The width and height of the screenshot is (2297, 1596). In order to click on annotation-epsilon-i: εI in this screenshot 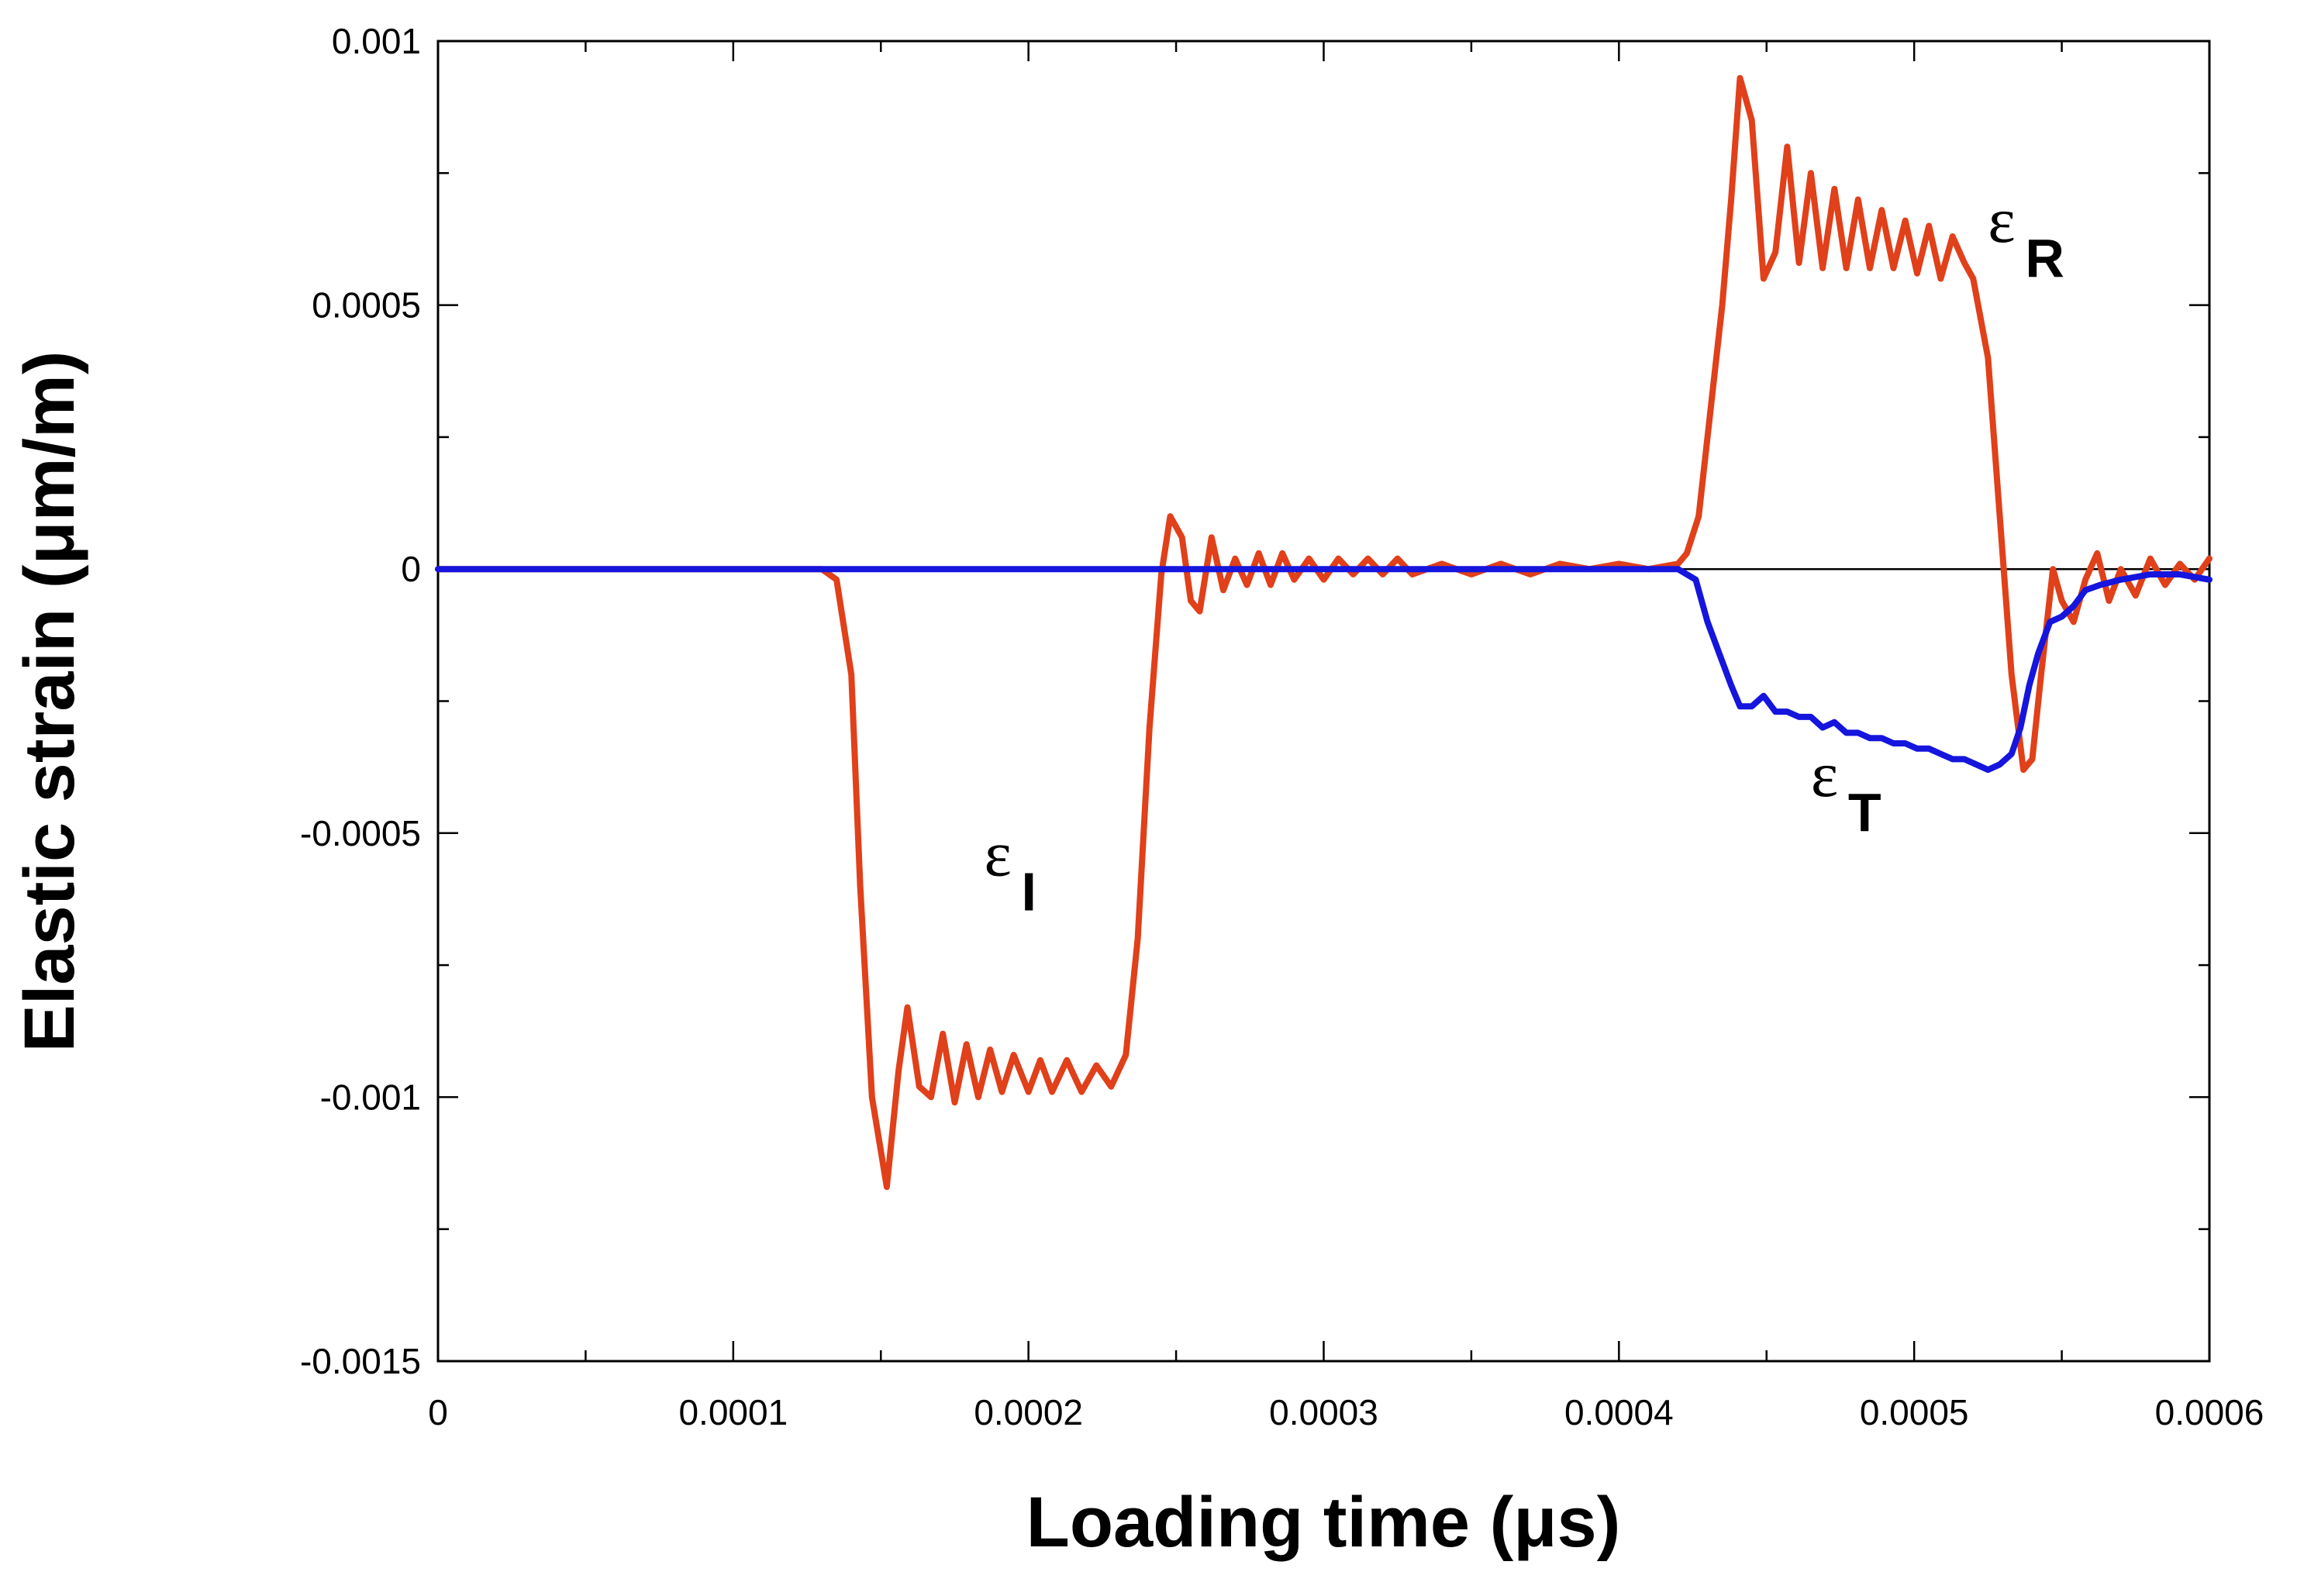, I will do `click(1010, 870)`.